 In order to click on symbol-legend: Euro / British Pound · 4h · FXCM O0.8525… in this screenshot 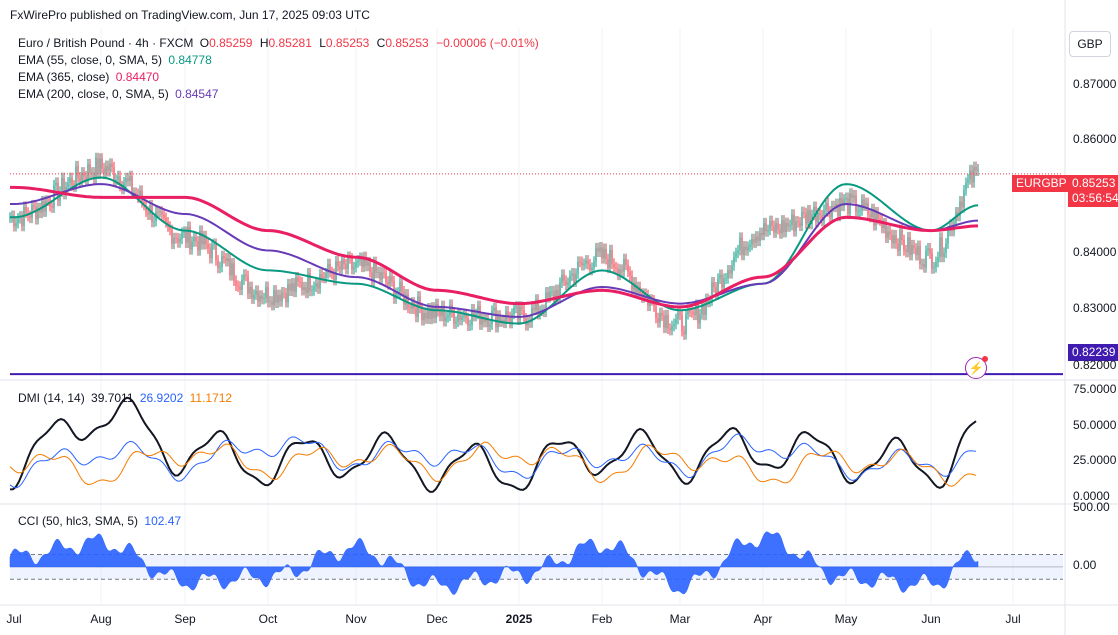, I will do `click(280, 43)`.